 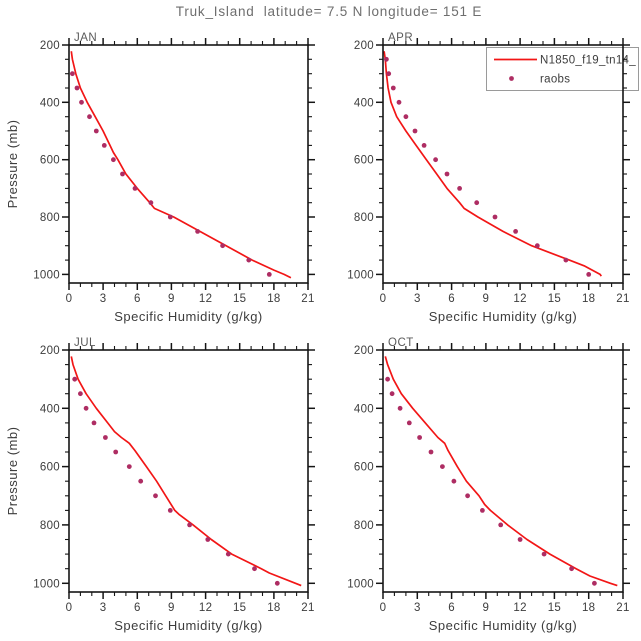 What do you see at coordinates (85, 38) in the screenshot?
I see `panel-label: JAN` at bounding box center [85, 38].